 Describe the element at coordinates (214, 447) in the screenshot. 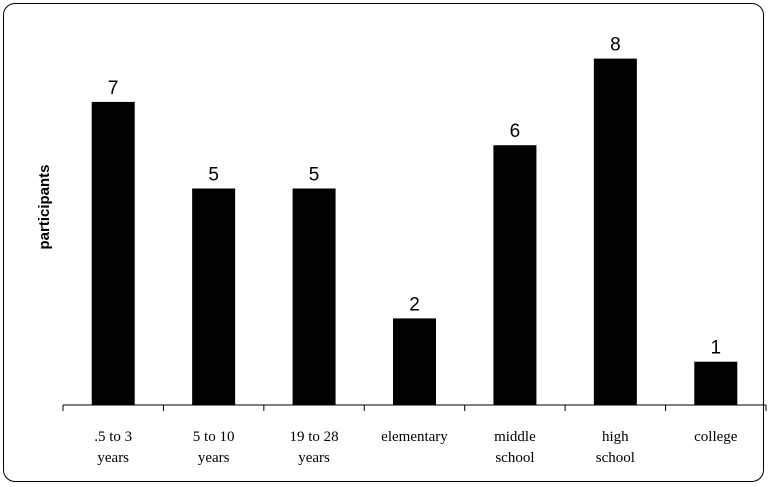

I see `category-label: 5 to 10 years` at that location.